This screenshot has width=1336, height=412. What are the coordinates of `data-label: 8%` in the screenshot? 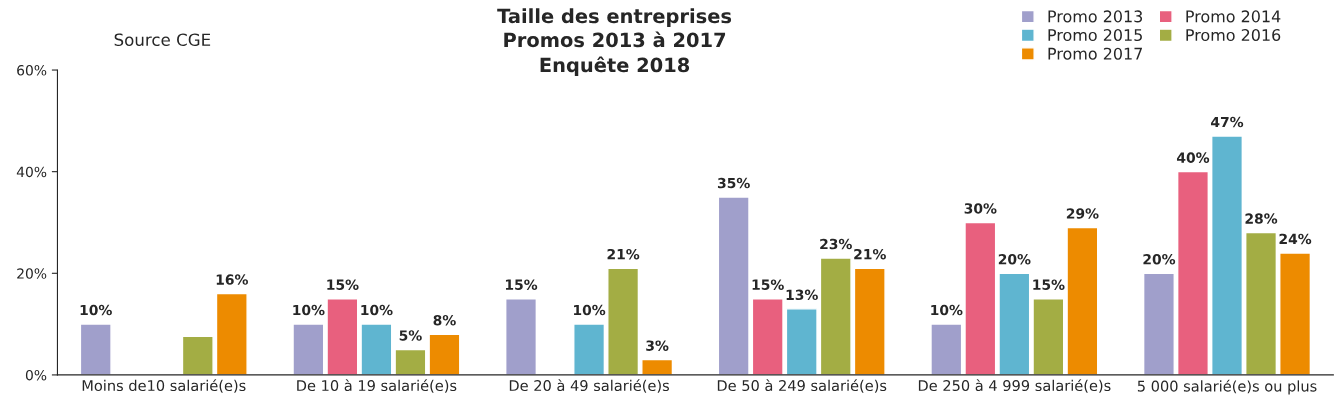 It's located at (444, 320).